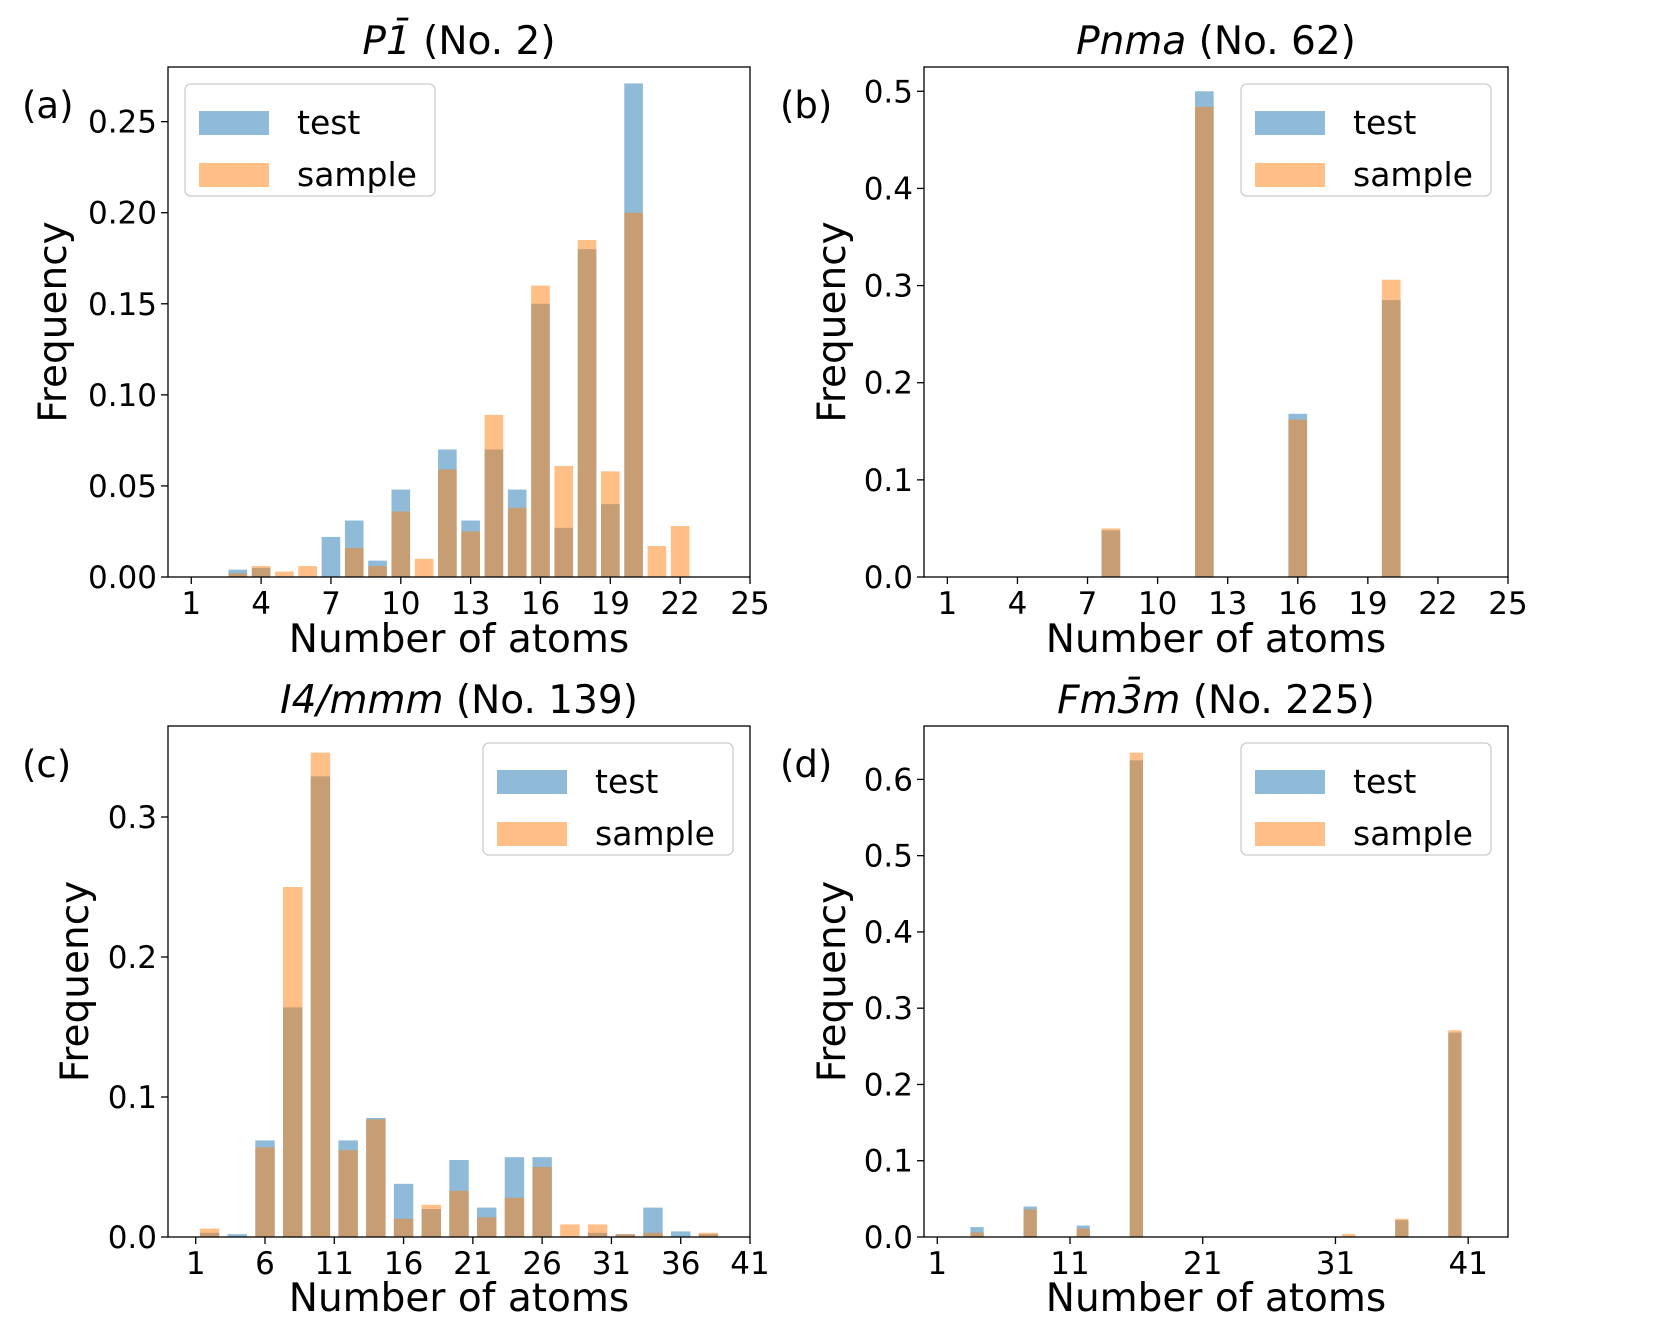 This screenshot has width=1661, height=1329. I want to click on chart-title-symbol: Pnma, so click(1131, 41).